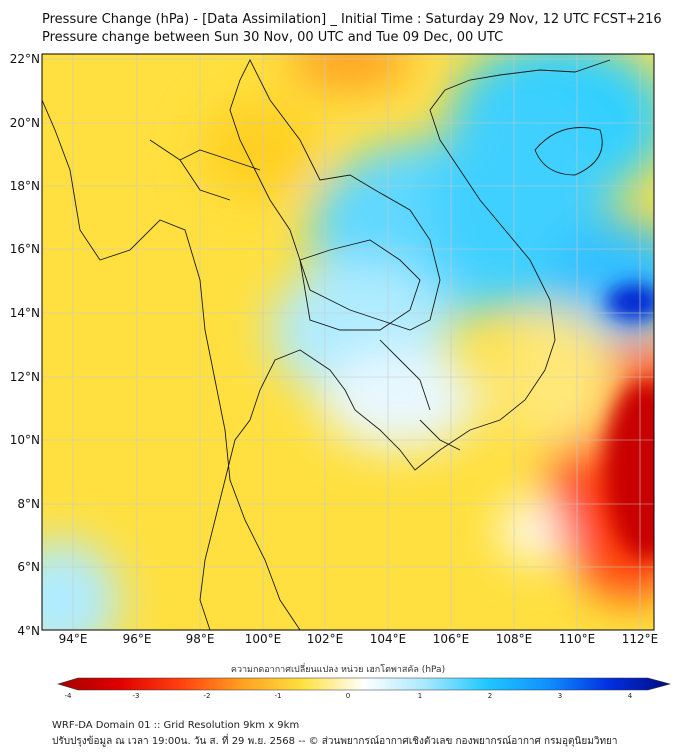  I want to click on lon-label: 106°E, so click(451, 639).